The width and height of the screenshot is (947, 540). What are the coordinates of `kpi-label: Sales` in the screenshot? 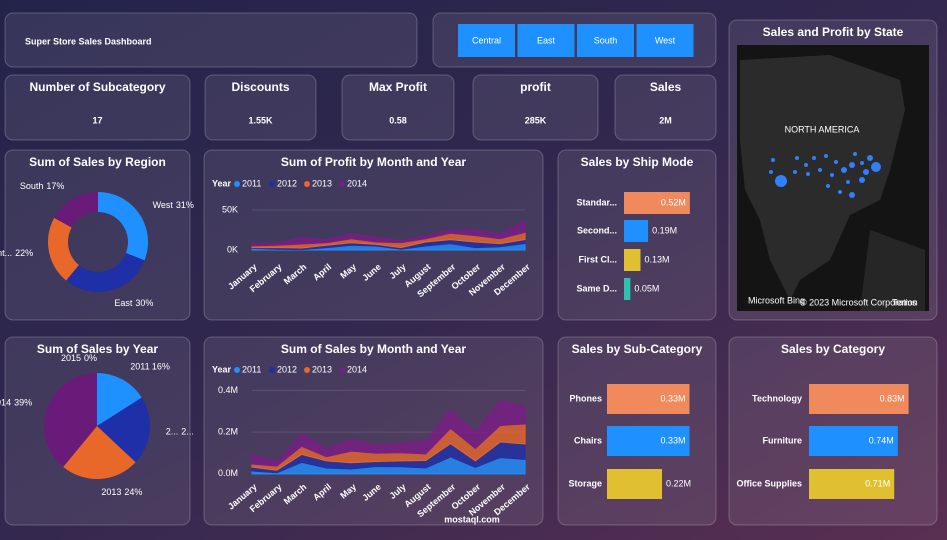 It's located at (666, 87).